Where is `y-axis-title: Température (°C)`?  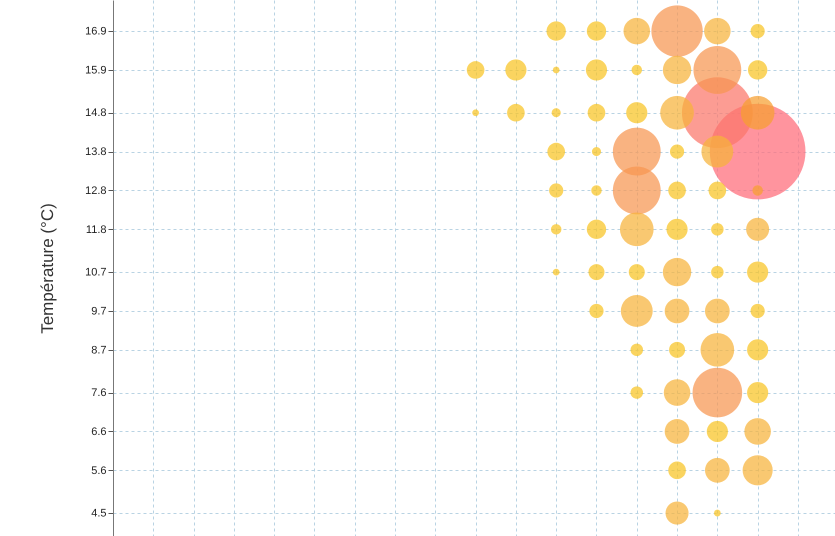
y-axis-title: Température (°C) is located at coordinates (48, 268).